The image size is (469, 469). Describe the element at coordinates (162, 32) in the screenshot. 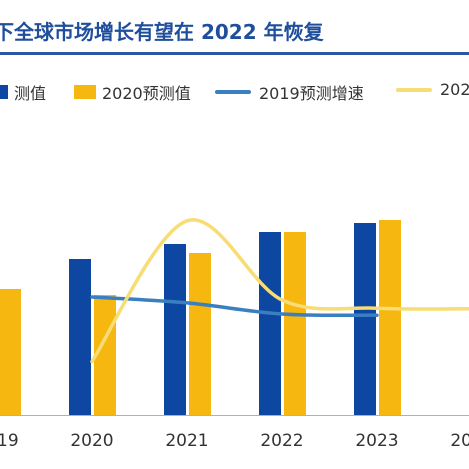

I see `chart-title: 下全球市场增长有望在 2022 年恢复` at that location.